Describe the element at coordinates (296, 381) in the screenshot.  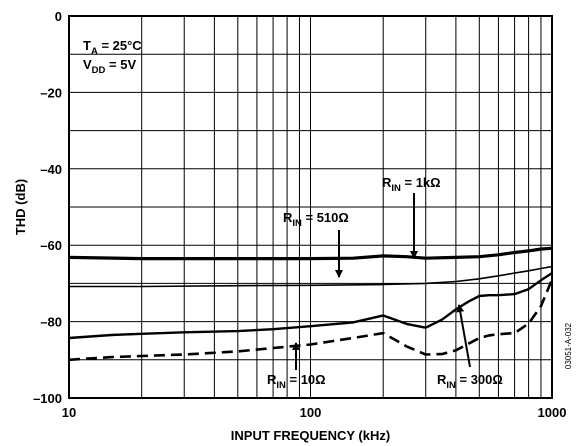
I see `series-label-3: RIN = 10Ω` at that location.